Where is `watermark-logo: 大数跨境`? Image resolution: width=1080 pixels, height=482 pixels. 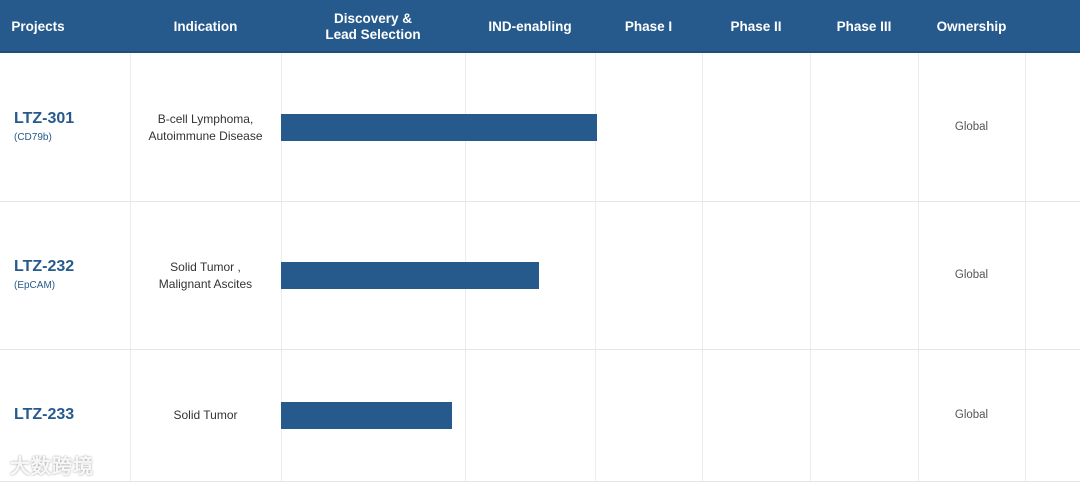
watermark-logo: 大数跨境 is located at coordinates (52, 467).